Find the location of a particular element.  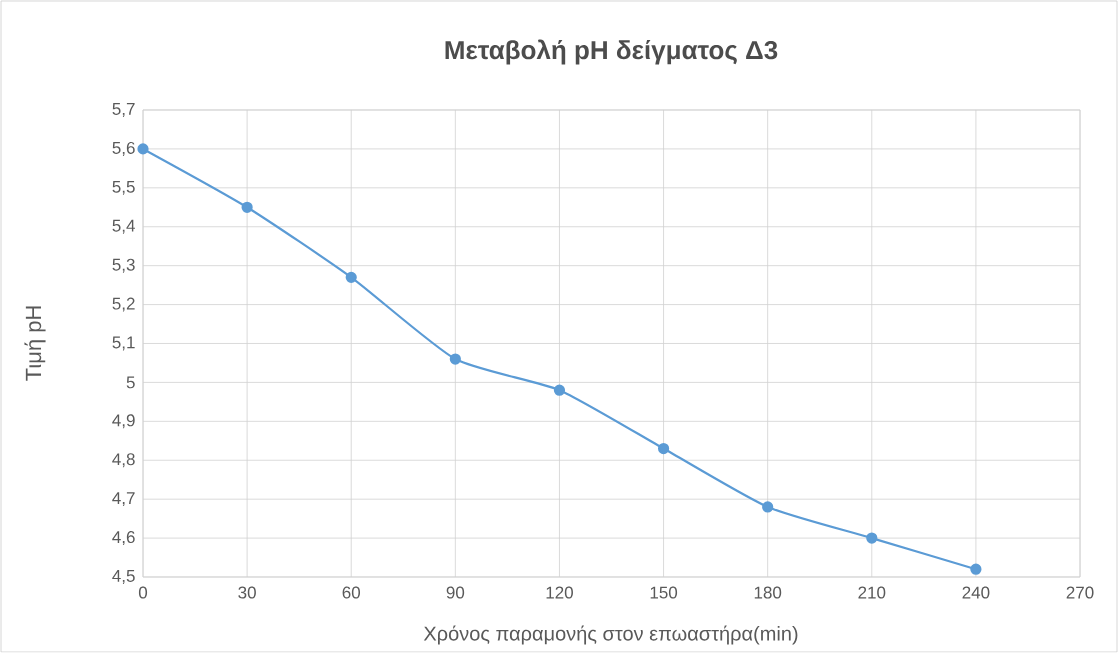

y-tick-label: 5,2 is located at coordinates (123, 304).